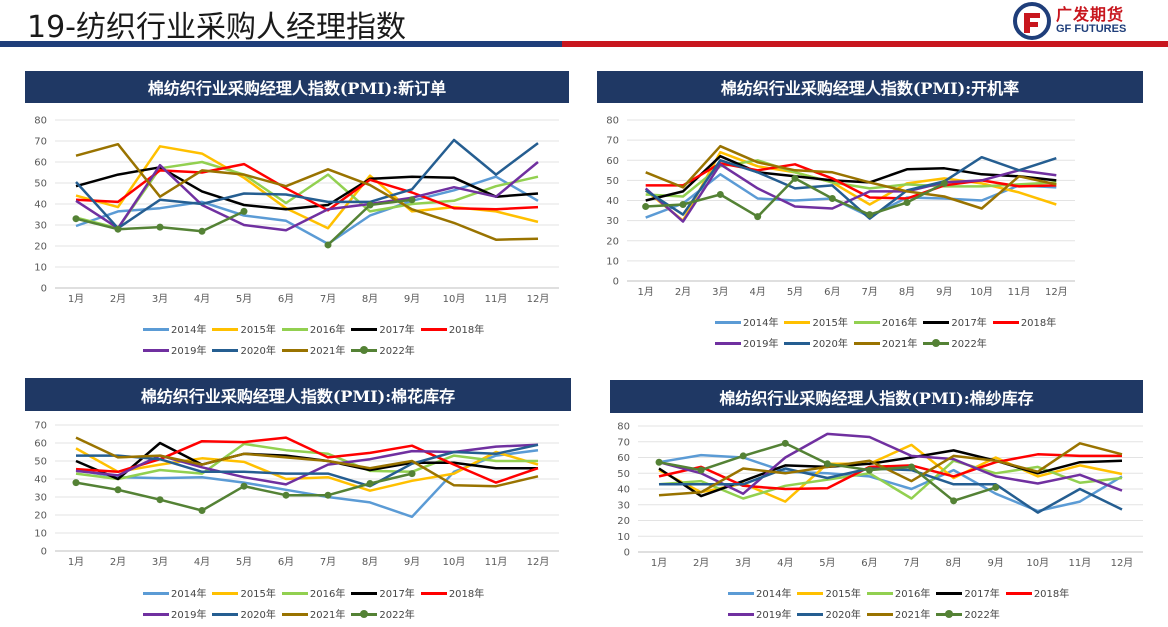 This screenshot has width=1168, height=627. I want to click on legend-item: 2022年, so click(383, 613).